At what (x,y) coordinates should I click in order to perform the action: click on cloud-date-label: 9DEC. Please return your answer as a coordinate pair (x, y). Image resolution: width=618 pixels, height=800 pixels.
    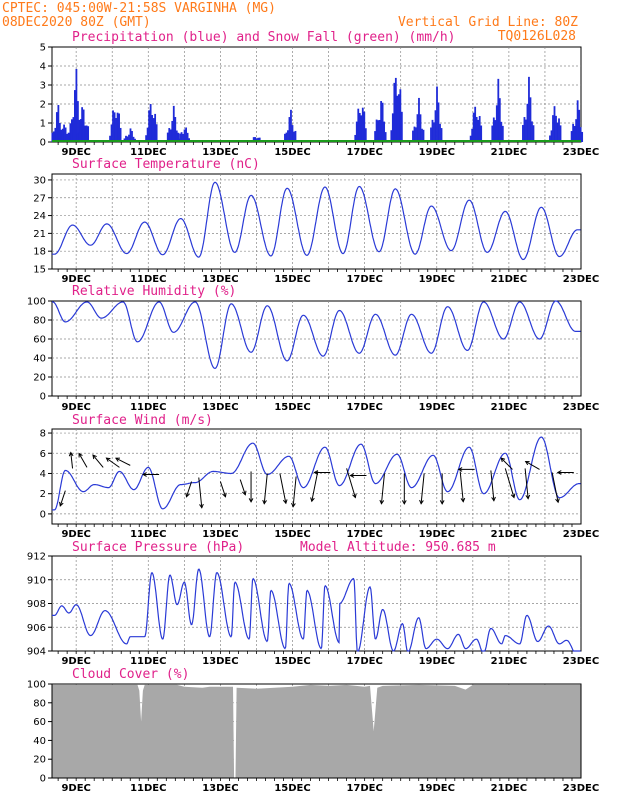
    Looking at the image, I should click on (75, 788).